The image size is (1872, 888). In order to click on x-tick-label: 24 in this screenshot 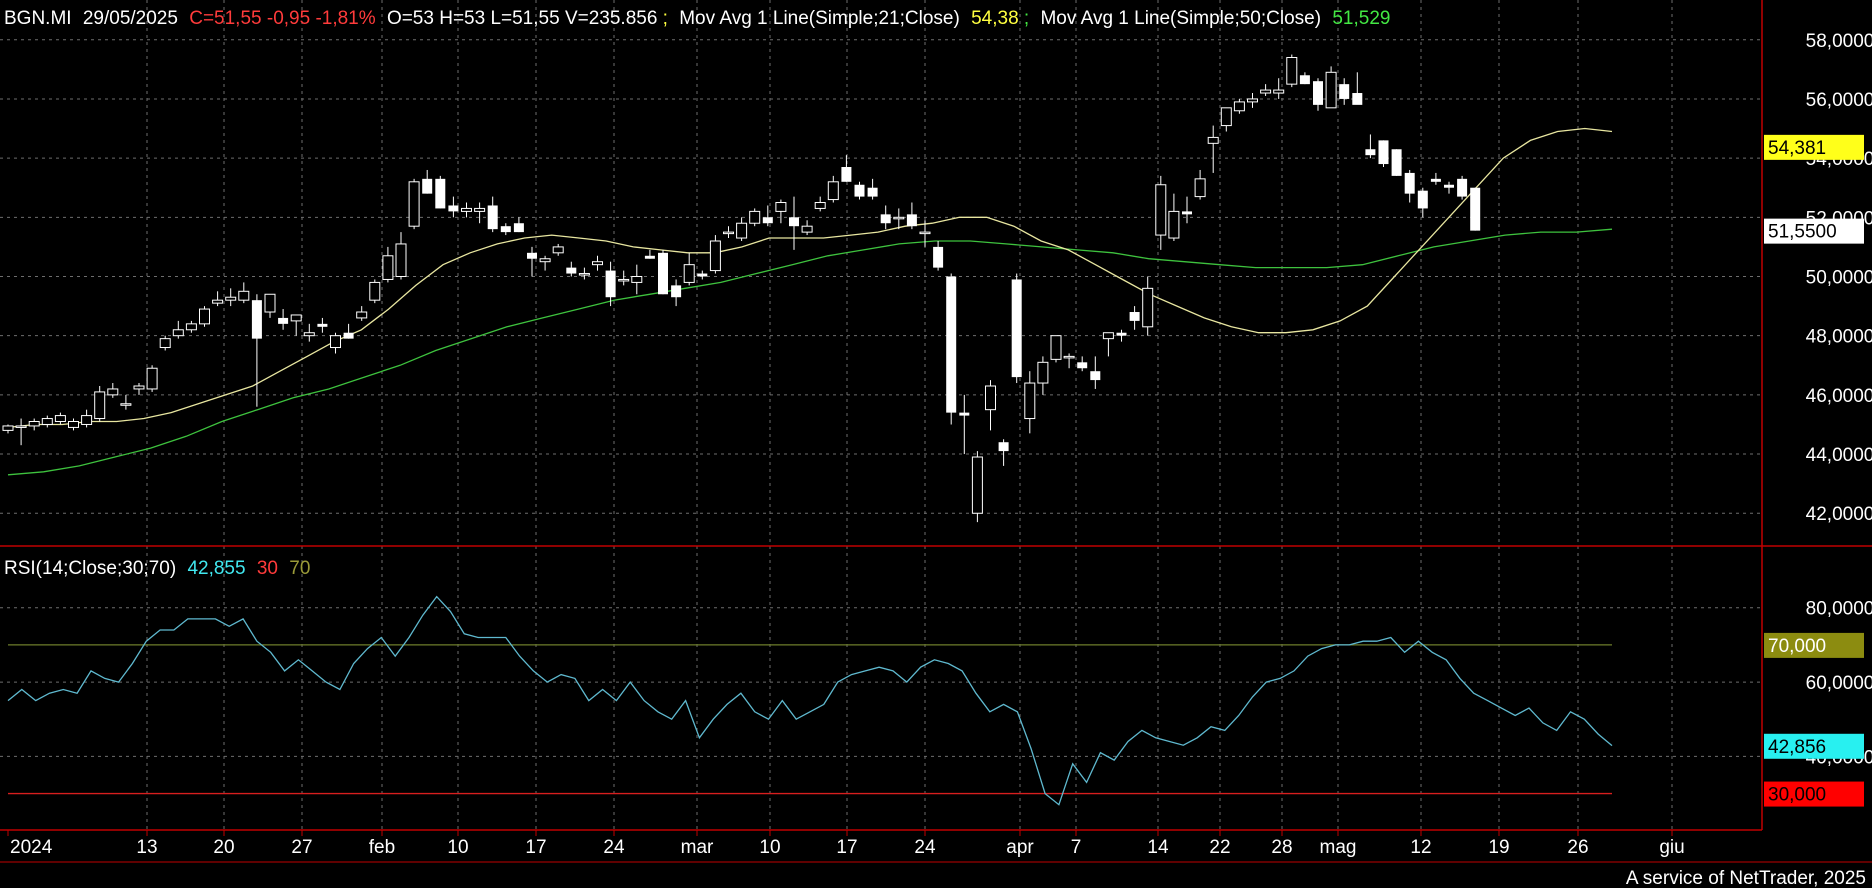, I will do `click(614, 847)`.